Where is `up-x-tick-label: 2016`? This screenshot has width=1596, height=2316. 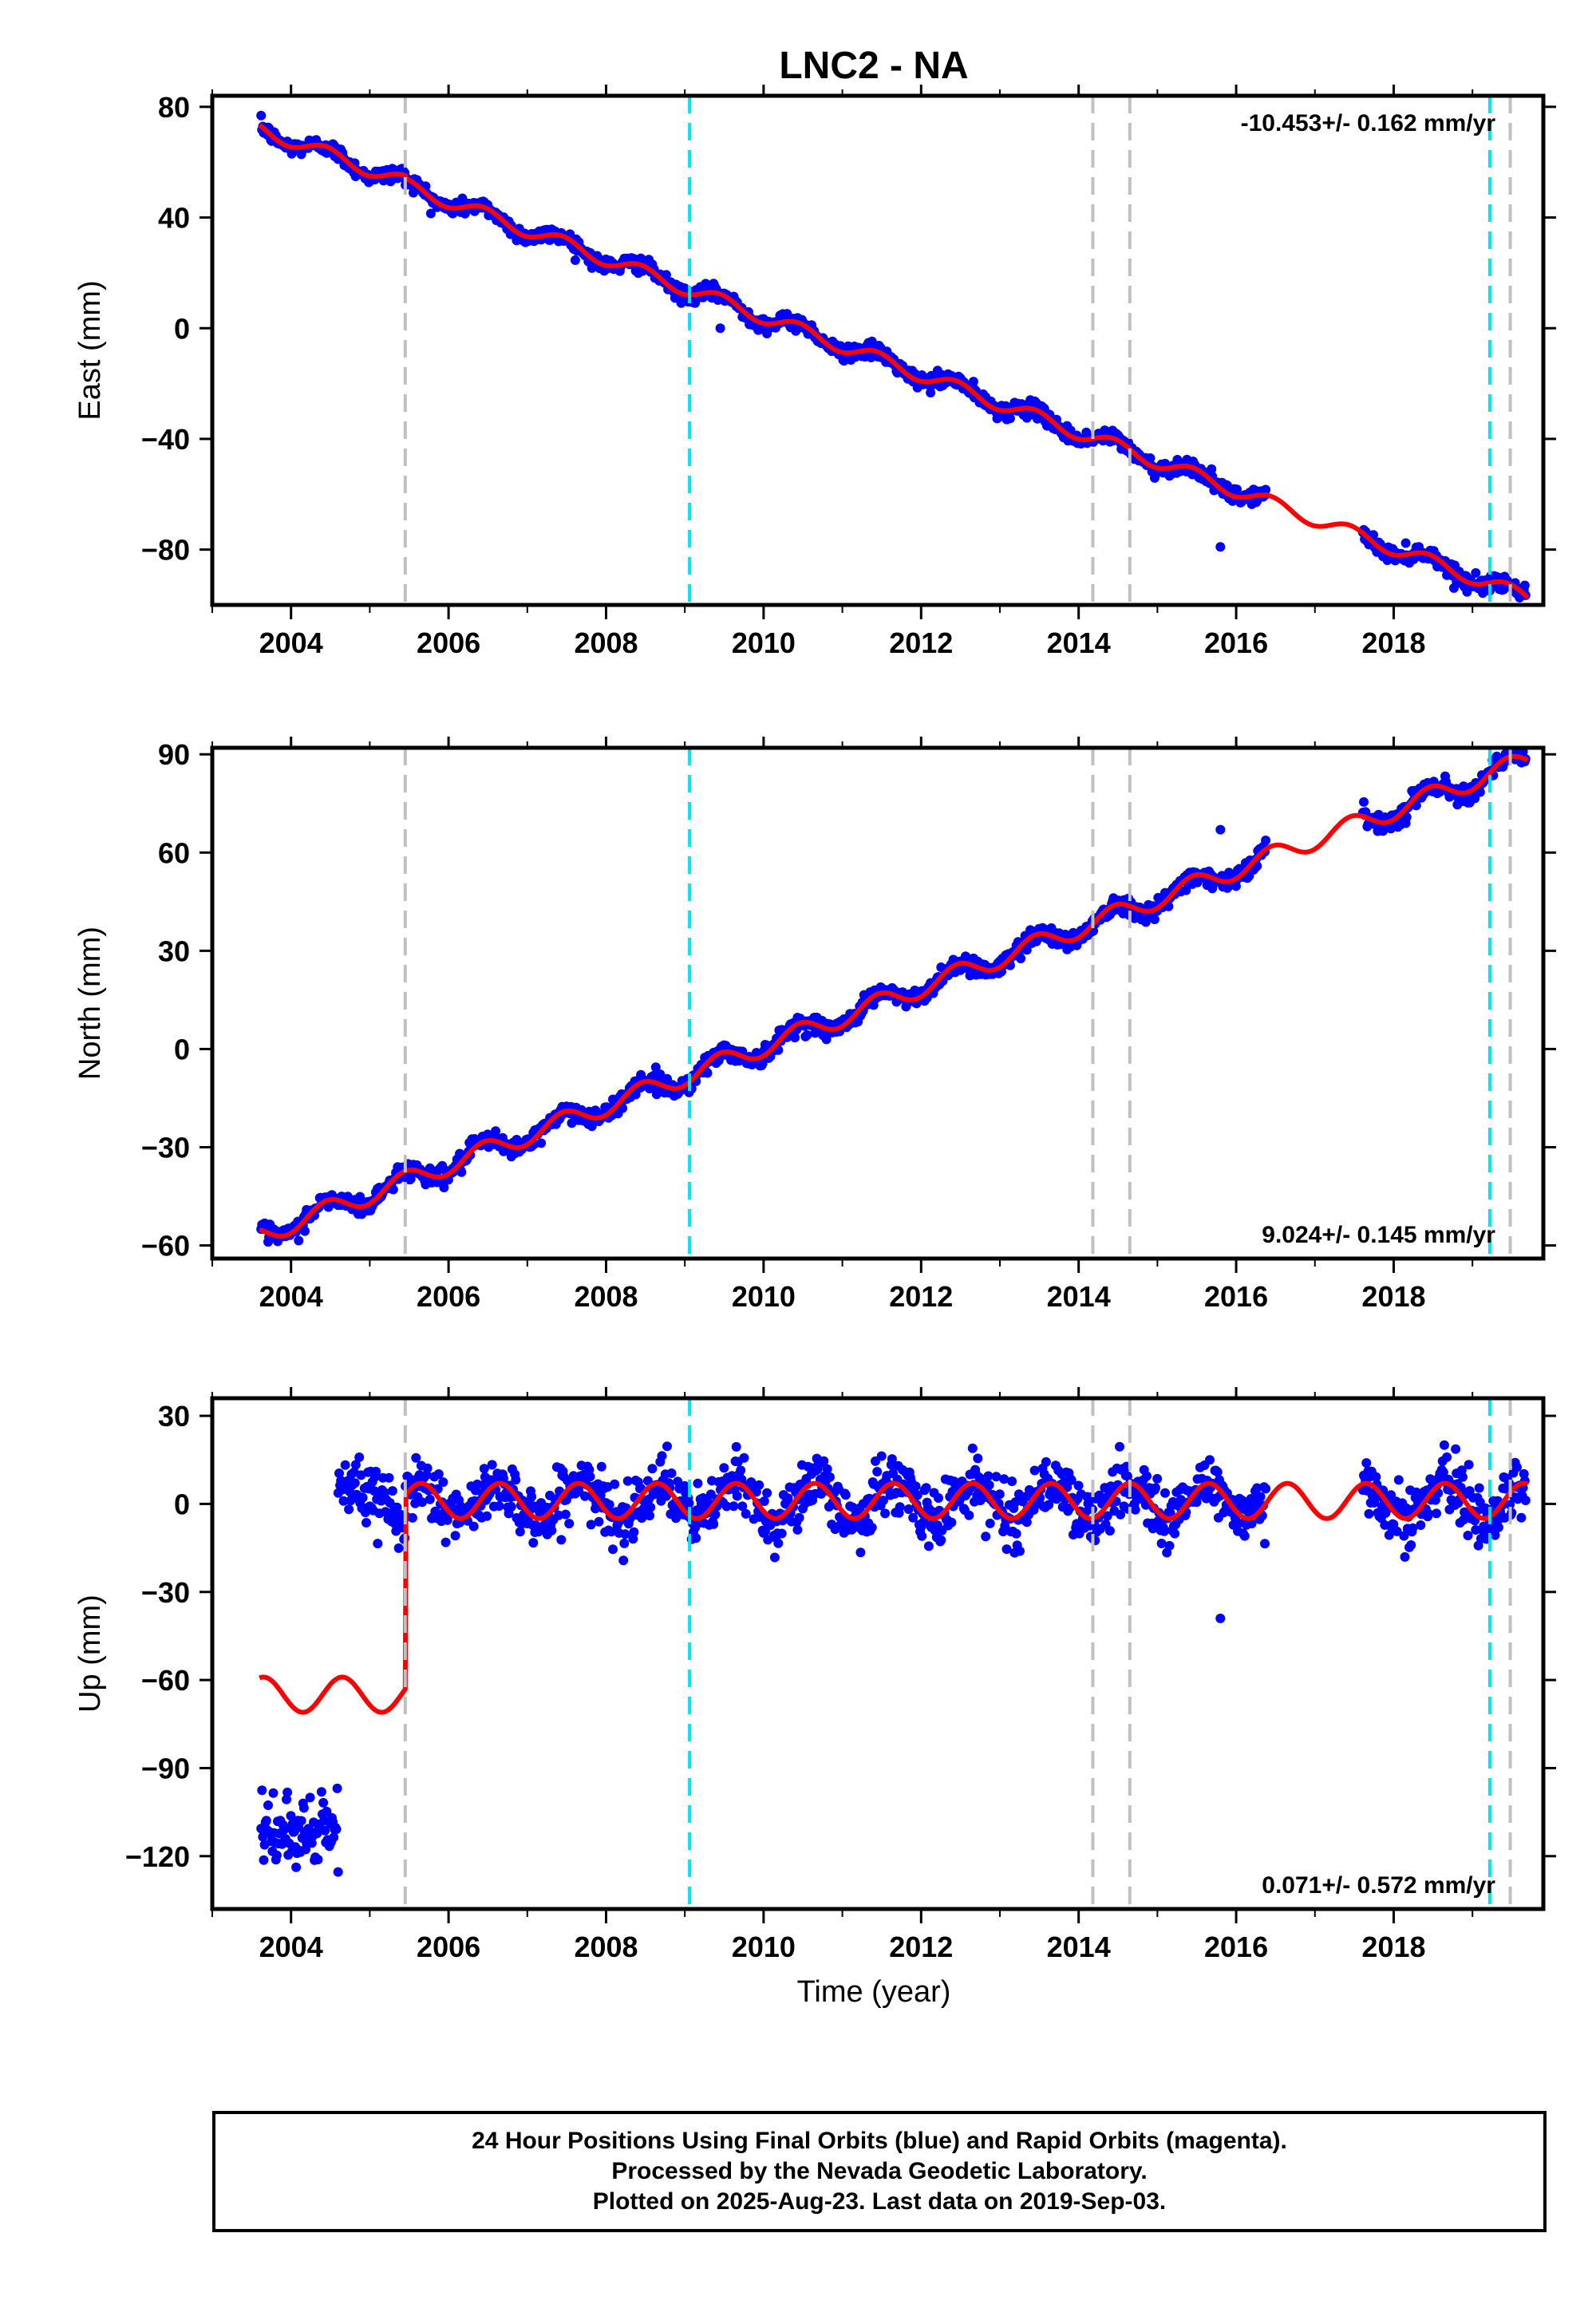
up-x-tick-label: 2016 is located at coordinates (1236, 1947).